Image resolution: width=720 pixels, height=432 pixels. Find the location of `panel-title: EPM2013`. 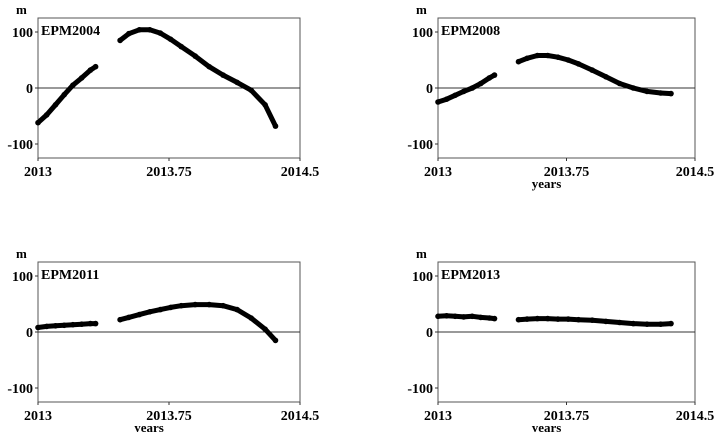

panel-title: EPM2013 is located at coordinates (470, 275).